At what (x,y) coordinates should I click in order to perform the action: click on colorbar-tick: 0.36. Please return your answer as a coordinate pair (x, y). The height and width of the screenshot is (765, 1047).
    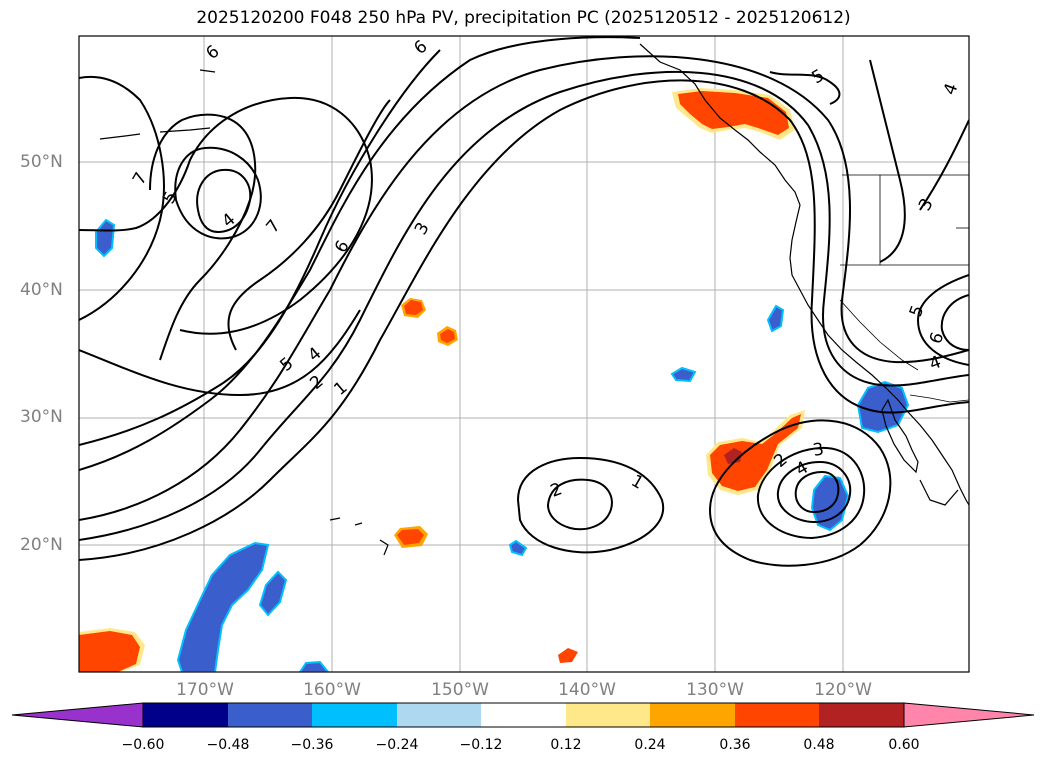
    Looking at the image, I should click on (735, 745).